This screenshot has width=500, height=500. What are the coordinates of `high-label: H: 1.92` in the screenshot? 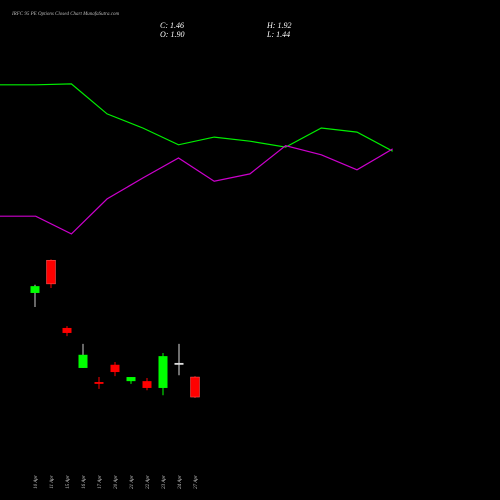 It's located at (278, 25).